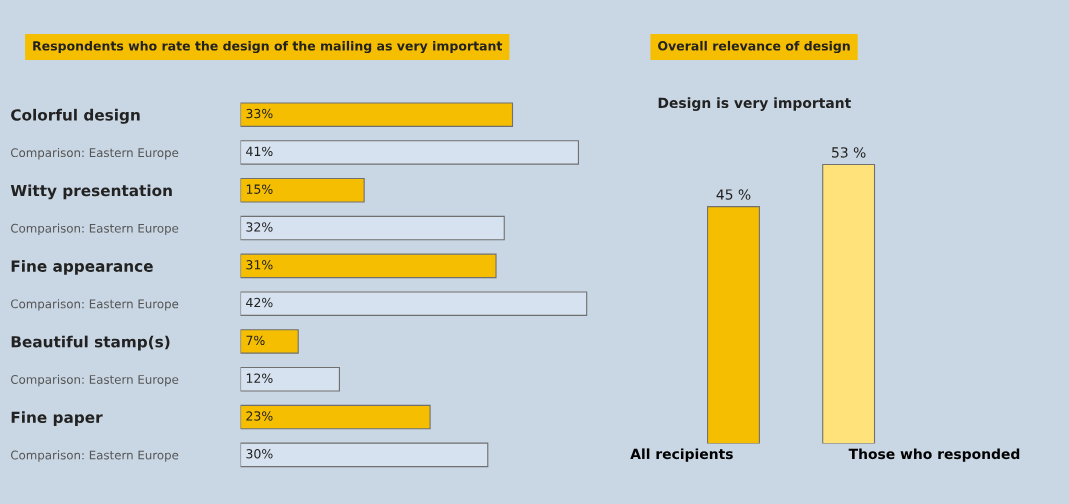  I want to click on y-tick-label: Colorful design, so click(75, 116).